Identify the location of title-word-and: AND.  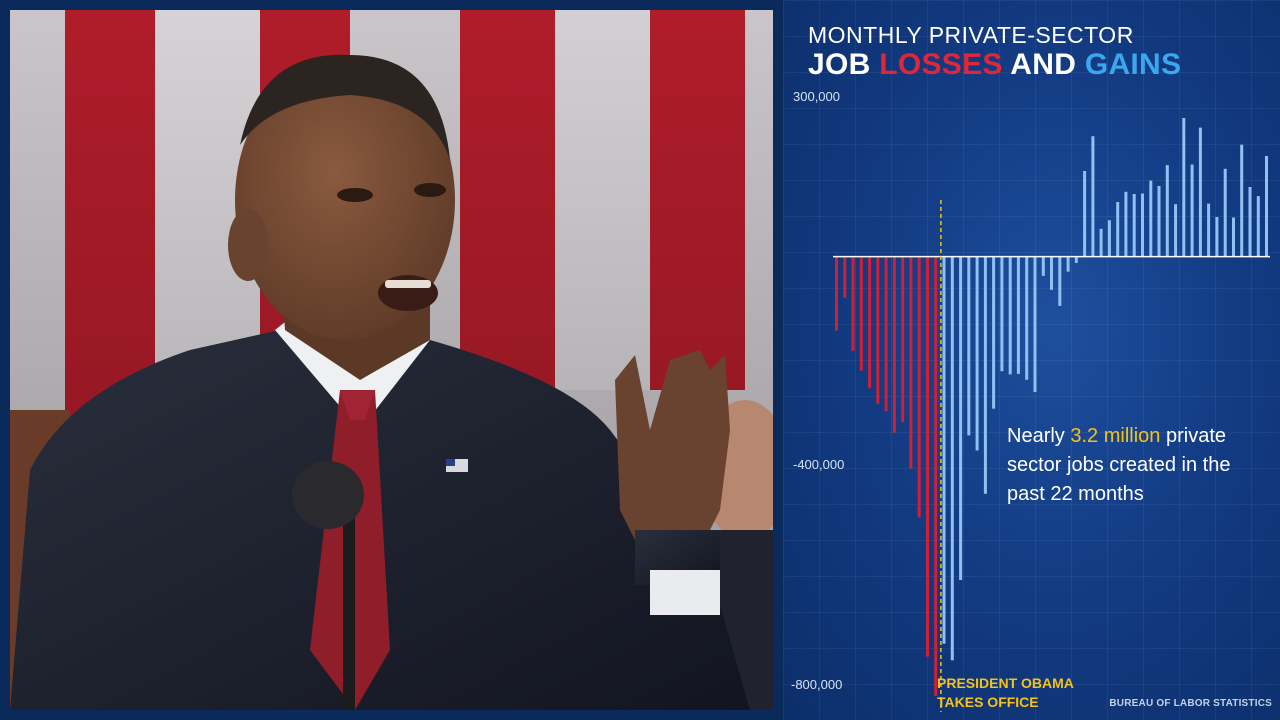
(1043, 64).